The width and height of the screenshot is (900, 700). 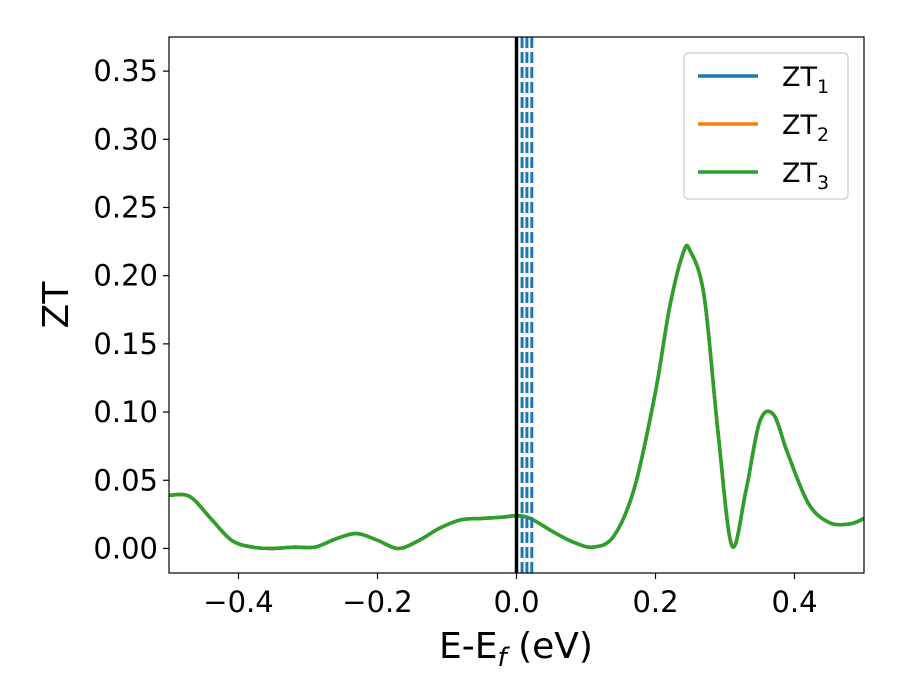 What do you see at coordinates (550, 646) in the screenshot?
I see `x-axis-label-unit: (eV)` at bounding box center [550, 646].